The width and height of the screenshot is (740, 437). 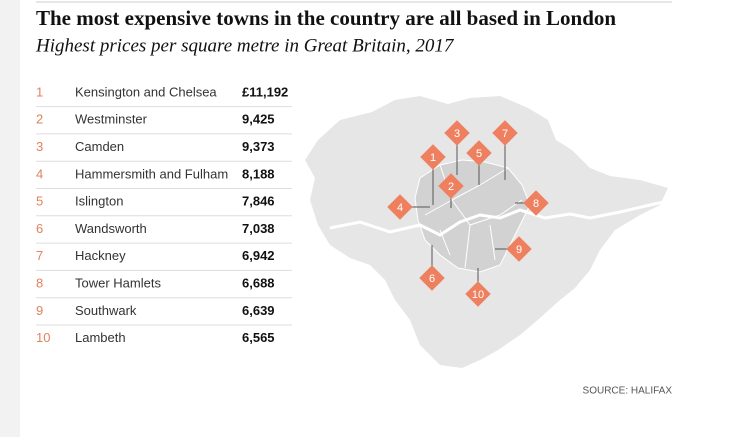 What do you see at coordinates (39, 283) in the screenshot?
I see `rank: 8` at bounding box center [39, 283].